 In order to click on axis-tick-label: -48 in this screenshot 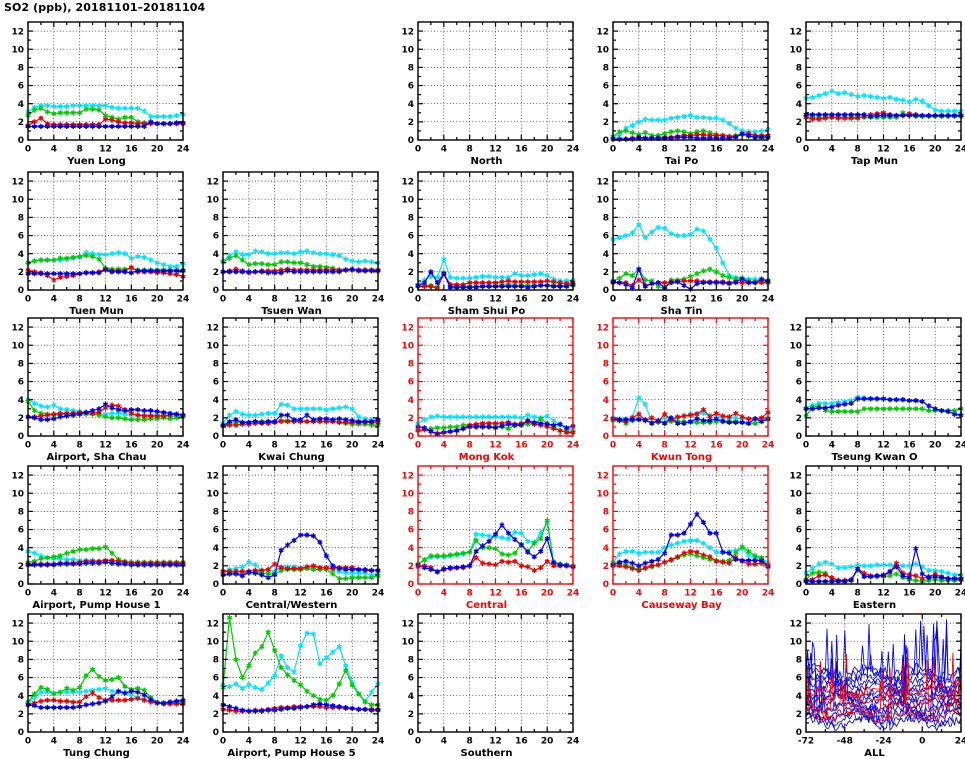, I will do `click(845, 742)`.